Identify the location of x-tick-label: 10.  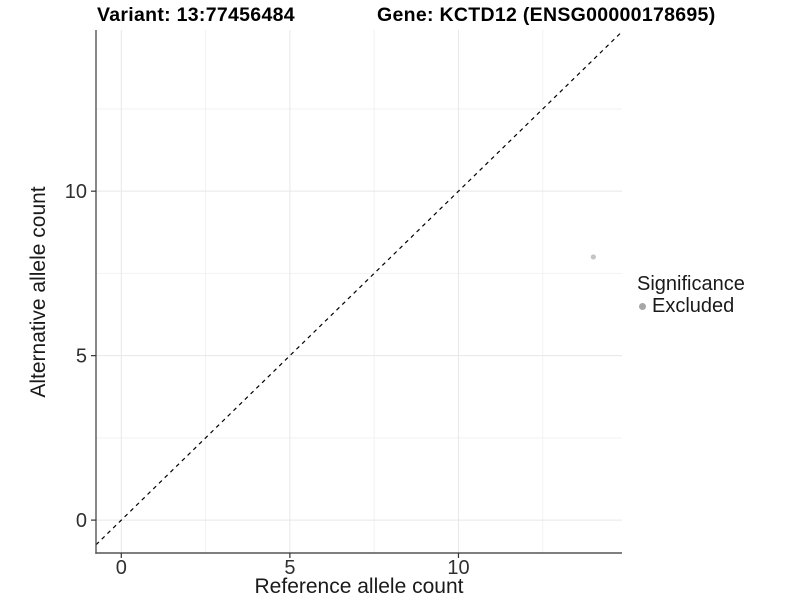
(458, 568).